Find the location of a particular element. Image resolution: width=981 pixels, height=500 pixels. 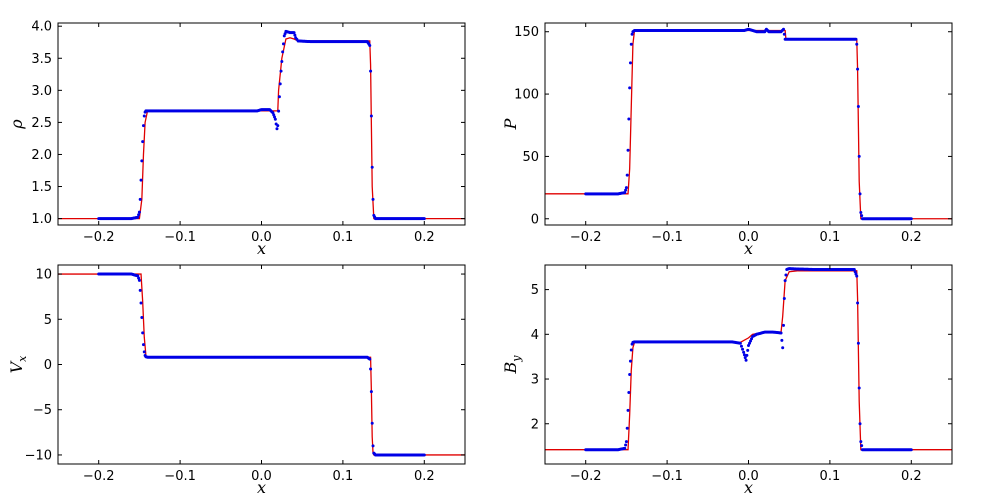

x-tick-label: 0.0 is located at coordinates (261, 476).